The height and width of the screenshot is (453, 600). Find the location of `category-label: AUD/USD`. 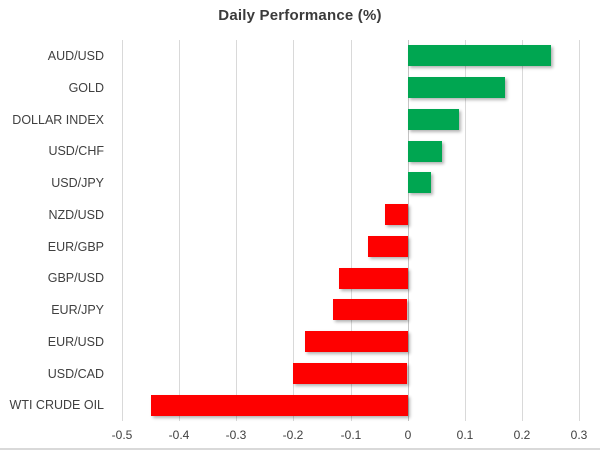

category-label: AUD/USD is located at coordinates (75, 56).